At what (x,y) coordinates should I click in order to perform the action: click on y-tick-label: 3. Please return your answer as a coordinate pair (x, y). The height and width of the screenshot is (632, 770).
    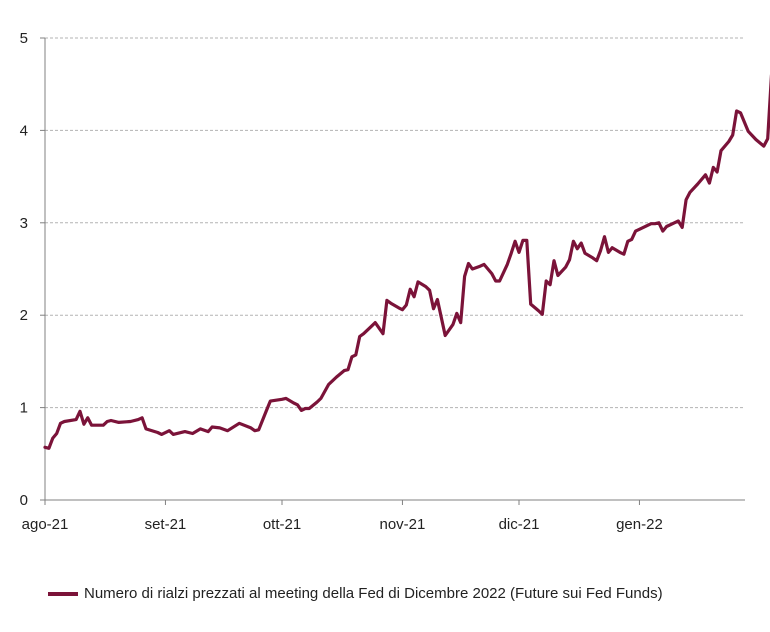
    Looking at the image, I should click on (24, 223).